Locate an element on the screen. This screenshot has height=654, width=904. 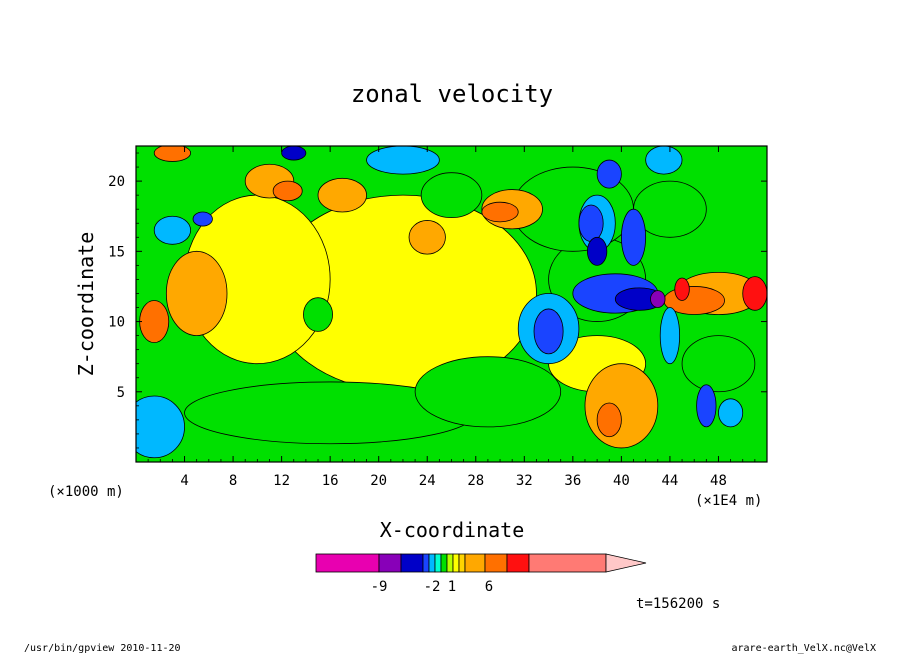
footer-right: arare-earth_VelX.nc@VelX is located at coordinates (804, 648).